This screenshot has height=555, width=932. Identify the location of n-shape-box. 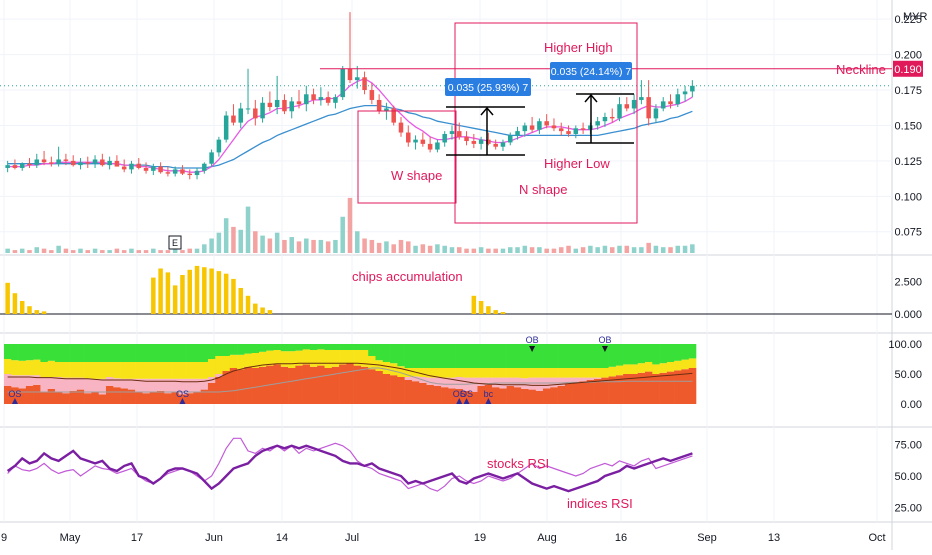
(546, 123).